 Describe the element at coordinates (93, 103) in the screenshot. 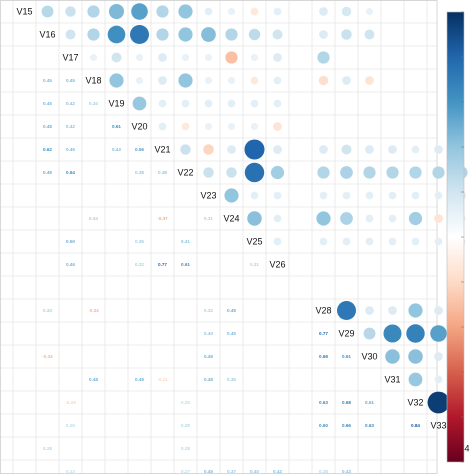

I see `coefficient-label: 0.34` at that location.